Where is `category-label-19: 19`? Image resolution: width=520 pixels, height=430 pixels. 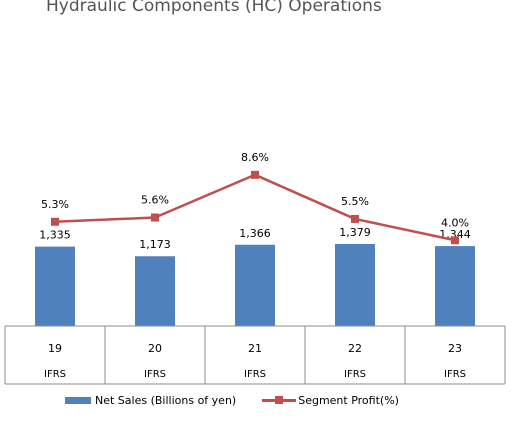
category-label-19: 19 is located at coordinates (55, 348).